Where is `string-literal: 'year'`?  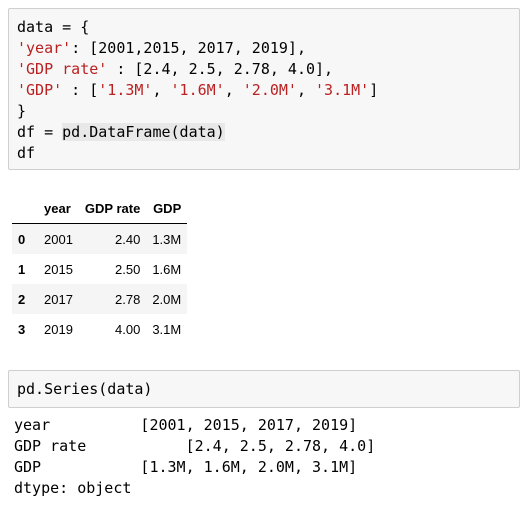
string-literal: 'year' is located at coordinates (44, 48).